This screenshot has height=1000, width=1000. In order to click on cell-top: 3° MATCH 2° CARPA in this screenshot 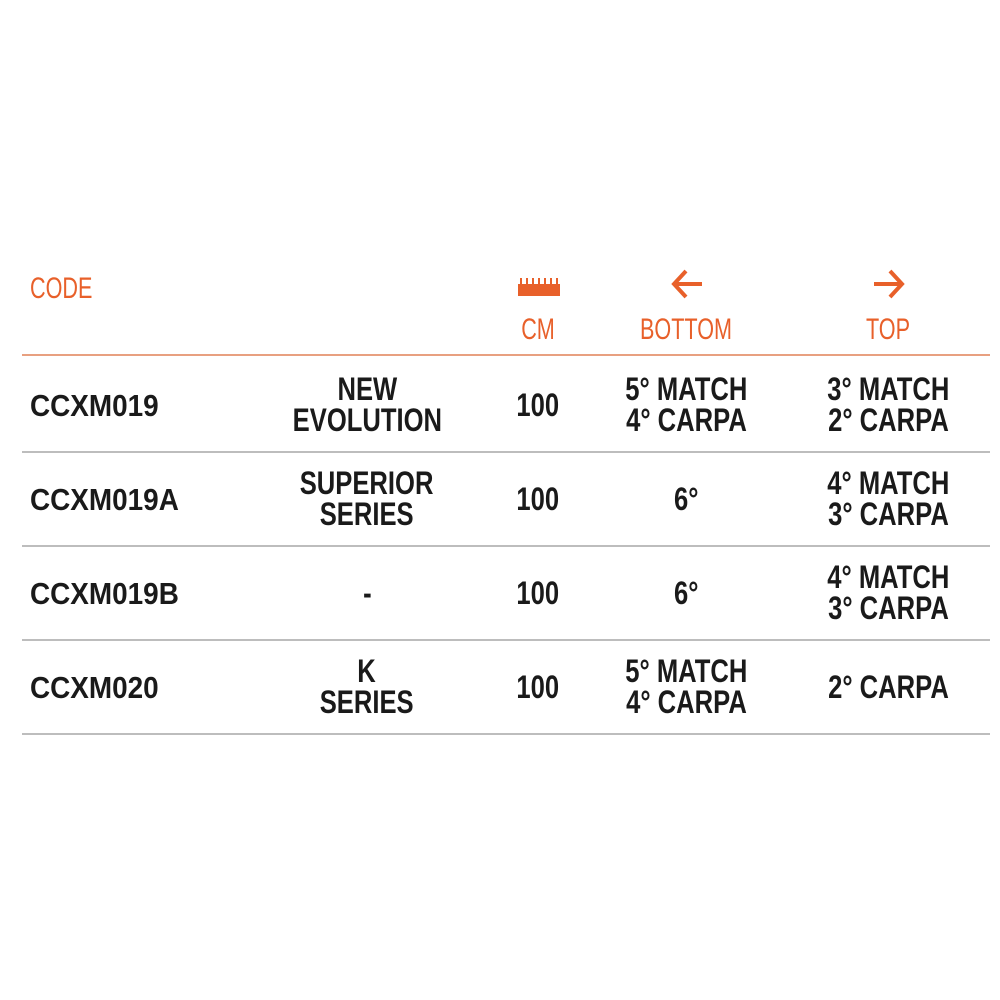, I will do `click(888, 405)`.